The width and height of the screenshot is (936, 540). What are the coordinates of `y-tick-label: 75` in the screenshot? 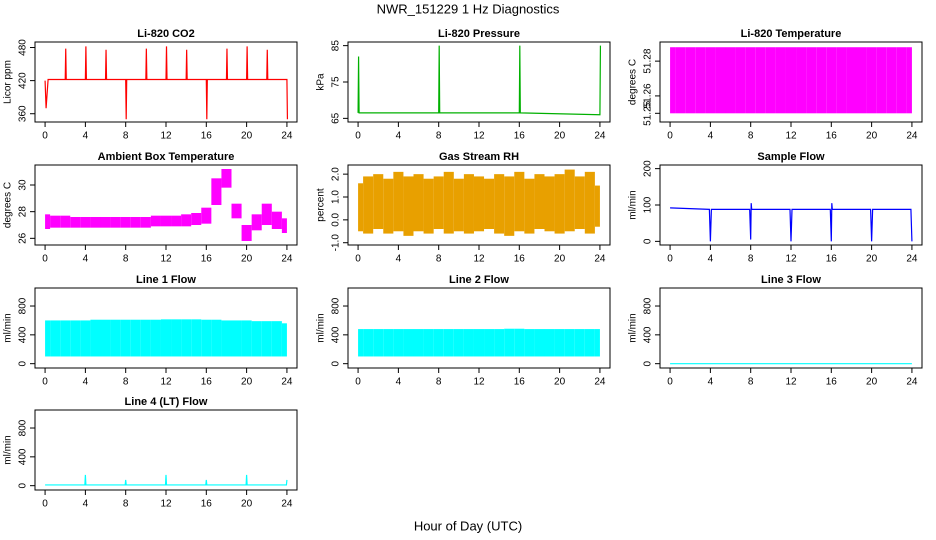 It's located at (336, 82).